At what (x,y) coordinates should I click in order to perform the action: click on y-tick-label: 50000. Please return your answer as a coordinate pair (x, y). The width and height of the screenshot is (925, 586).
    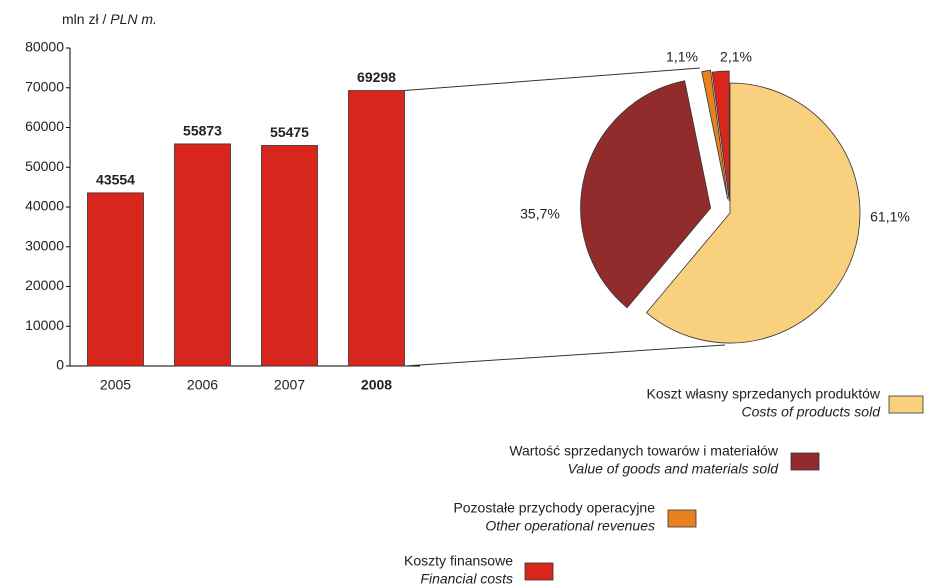
    Looking at the image, I should click on (44, 166).